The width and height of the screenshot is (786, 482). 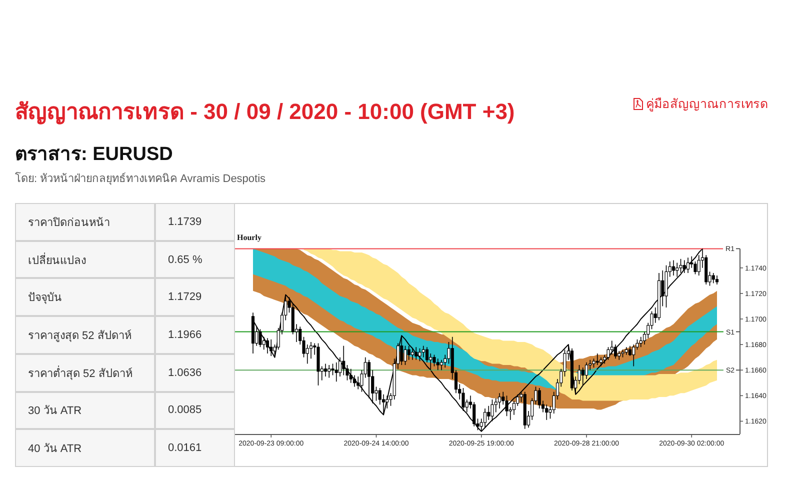 I want to click on category-label: 40 วัน ATR, so click(x=55, y=450).